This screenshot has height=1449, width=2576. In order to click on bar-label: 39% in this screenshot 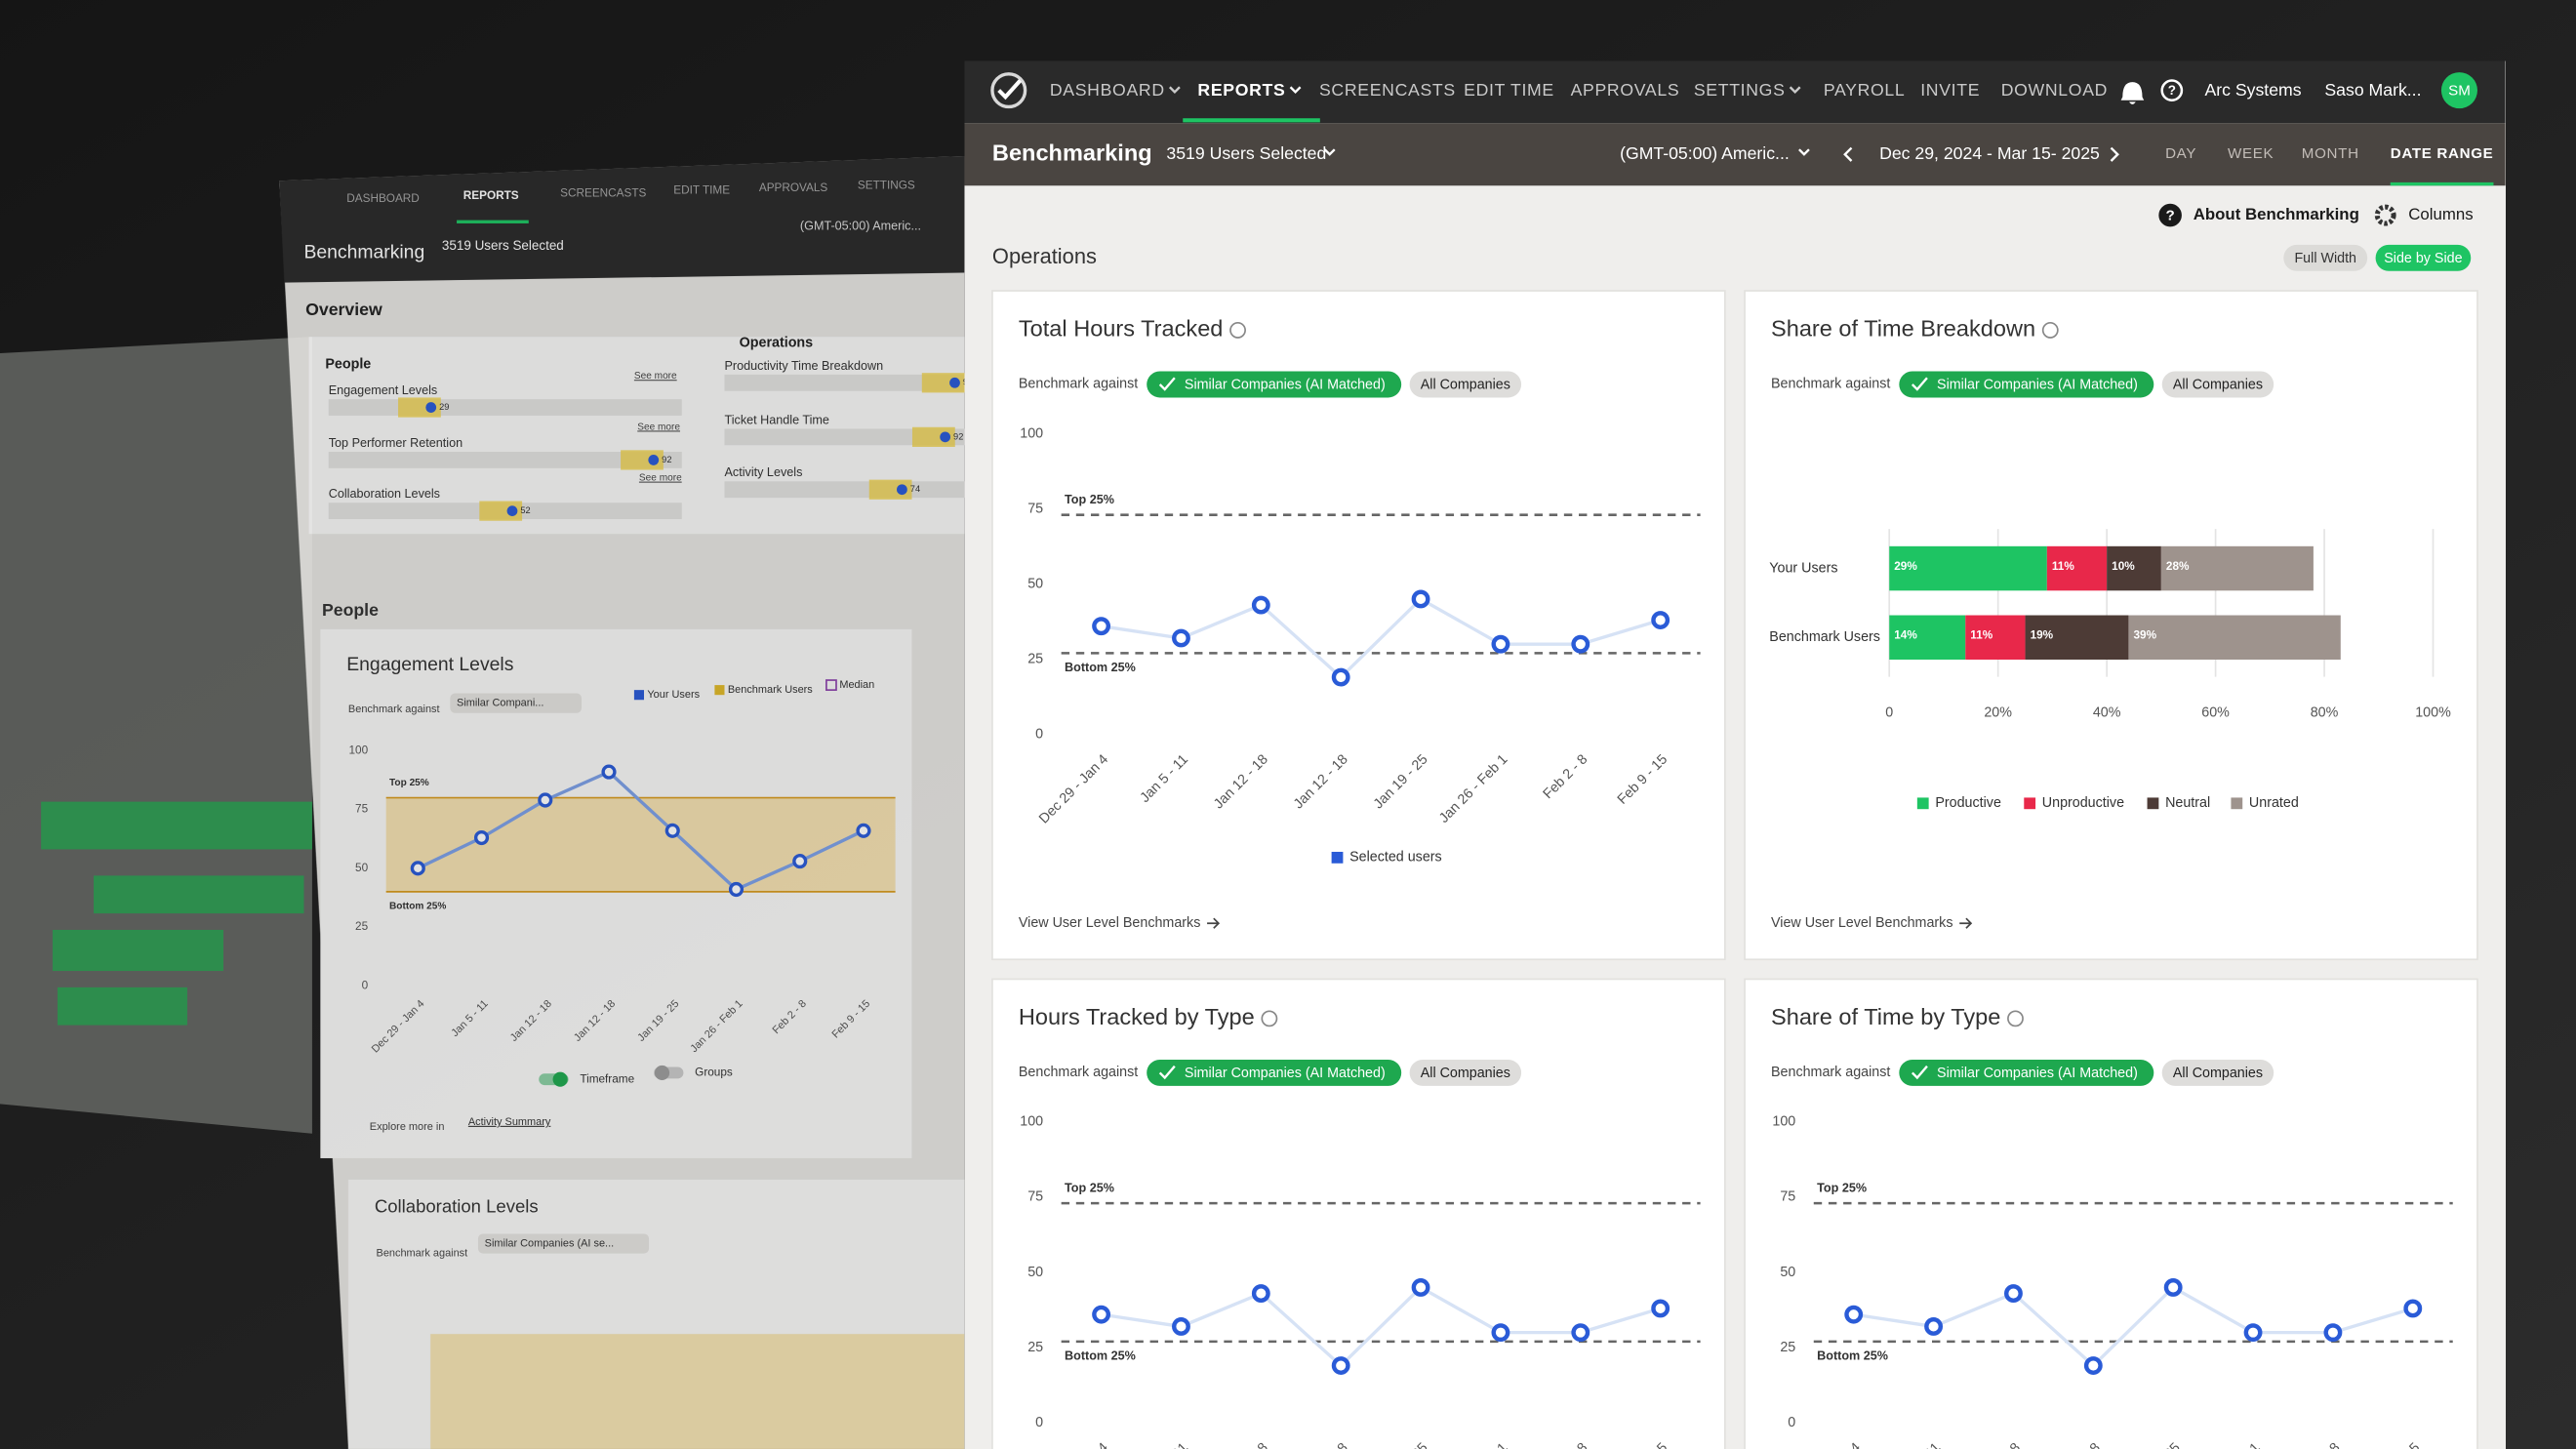, I will do `click(2144, 635)`.